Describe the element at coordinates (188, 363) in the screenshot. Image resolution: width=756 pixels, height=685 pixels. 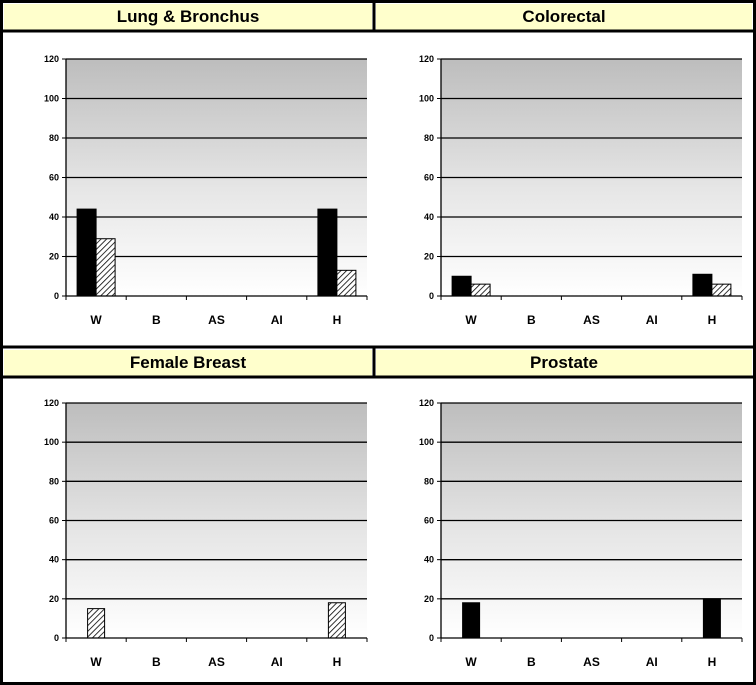
I see `chart-title: Female Breast` at that location.